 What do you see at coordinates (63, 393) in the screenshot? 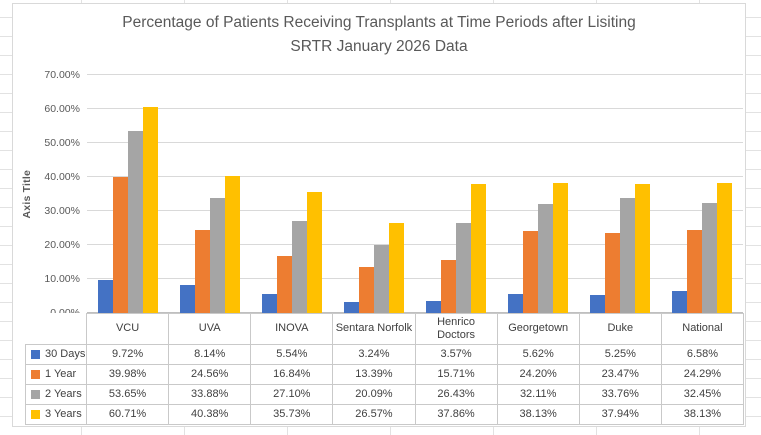
I see `series-name-2-years: 2 Years` at bounding box center [63, 393].